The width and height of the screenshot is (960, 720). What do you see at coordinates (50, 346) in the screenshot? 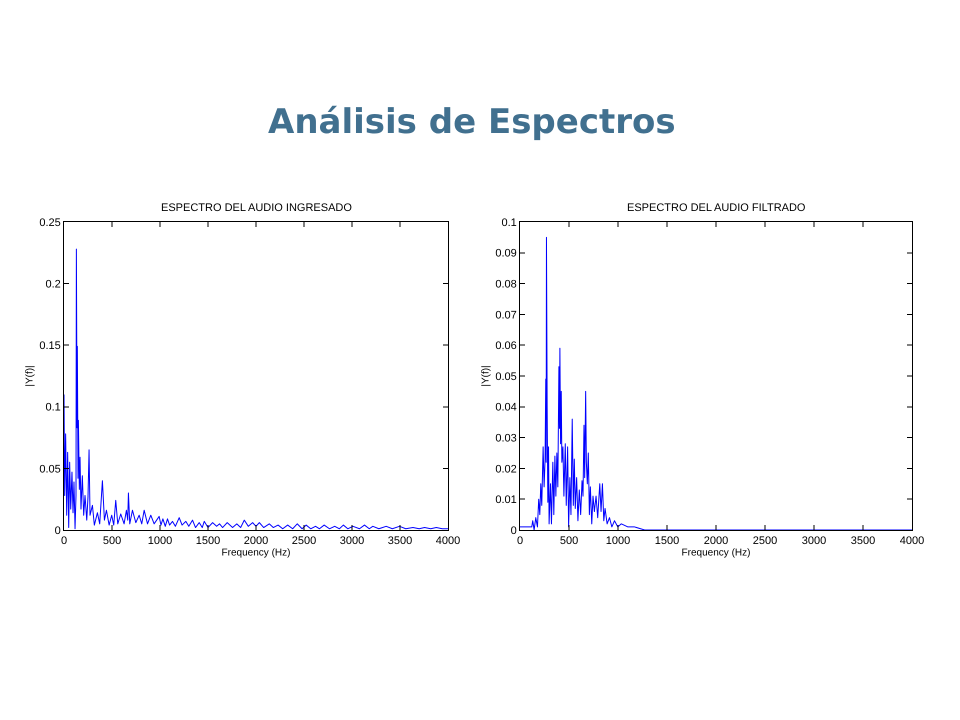
I see `y-tick-label: 0.15` at bounding box center [50, 346].